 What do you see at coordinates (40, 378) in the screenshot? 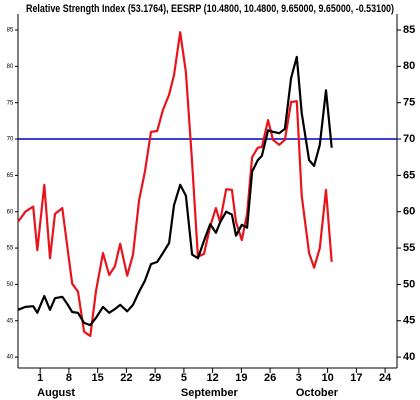
I see `x-tick-label: 1` at bounding box center [40, 378].